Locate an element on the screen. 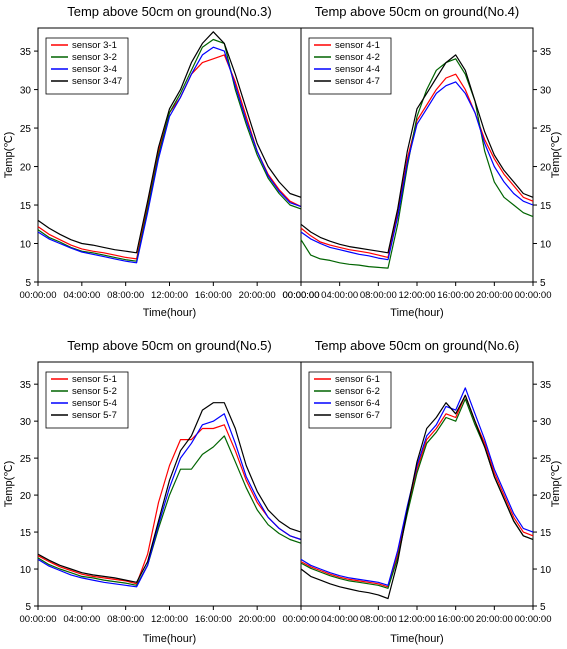 This screenshot has height=649, width=567. legend-label: sensor 6-4 is located at coordinates (357, 403).